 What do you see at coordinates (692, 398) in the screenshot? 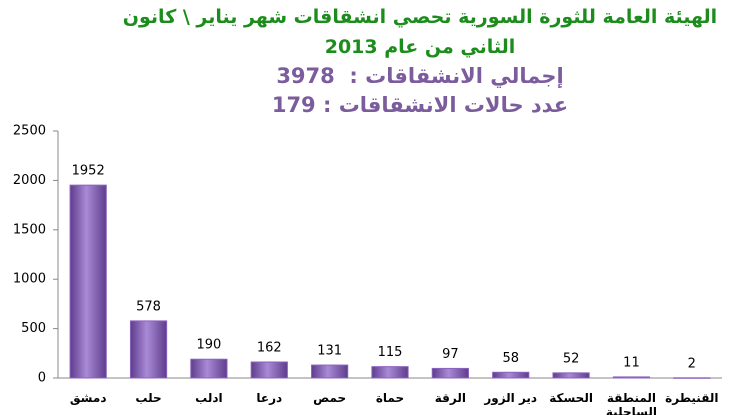
I see `x-tick-label: القنيطرة` at bounding box center [692, 398].